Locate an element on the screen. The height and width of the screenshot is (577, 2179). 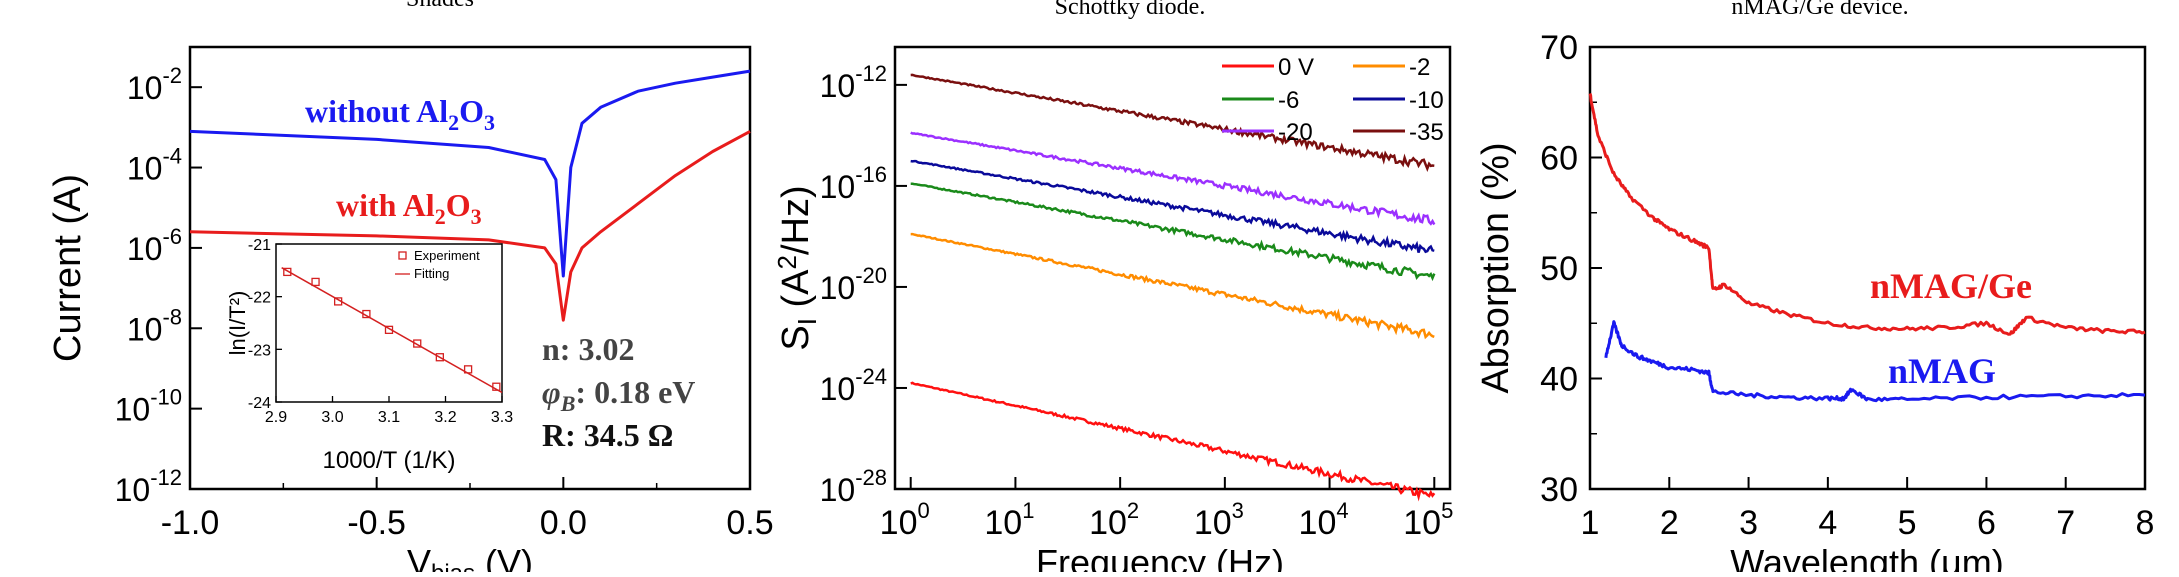
annotation-ideality: n: 3.02 is located at coordinates (588, 349).